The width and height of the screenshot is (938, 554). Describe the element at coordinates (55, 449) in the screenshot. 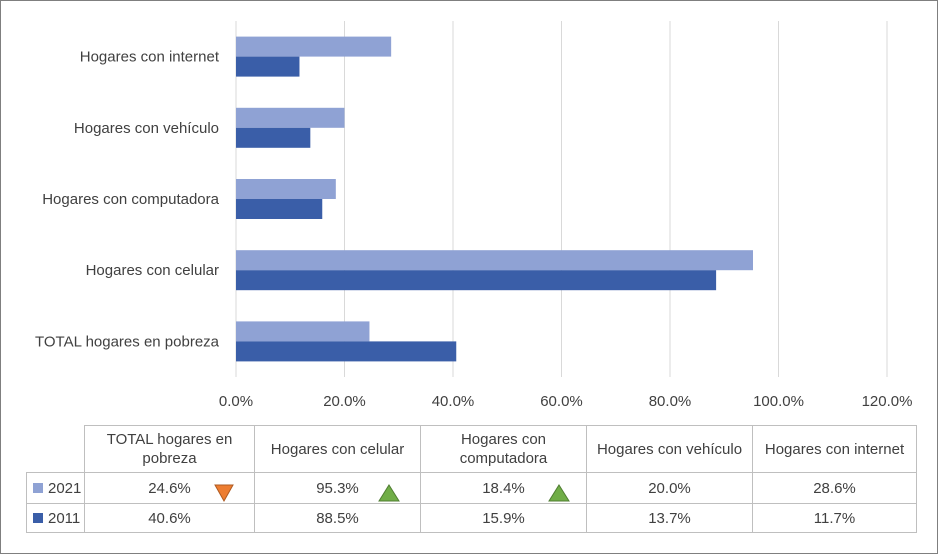

I see `table-corner` at that location.